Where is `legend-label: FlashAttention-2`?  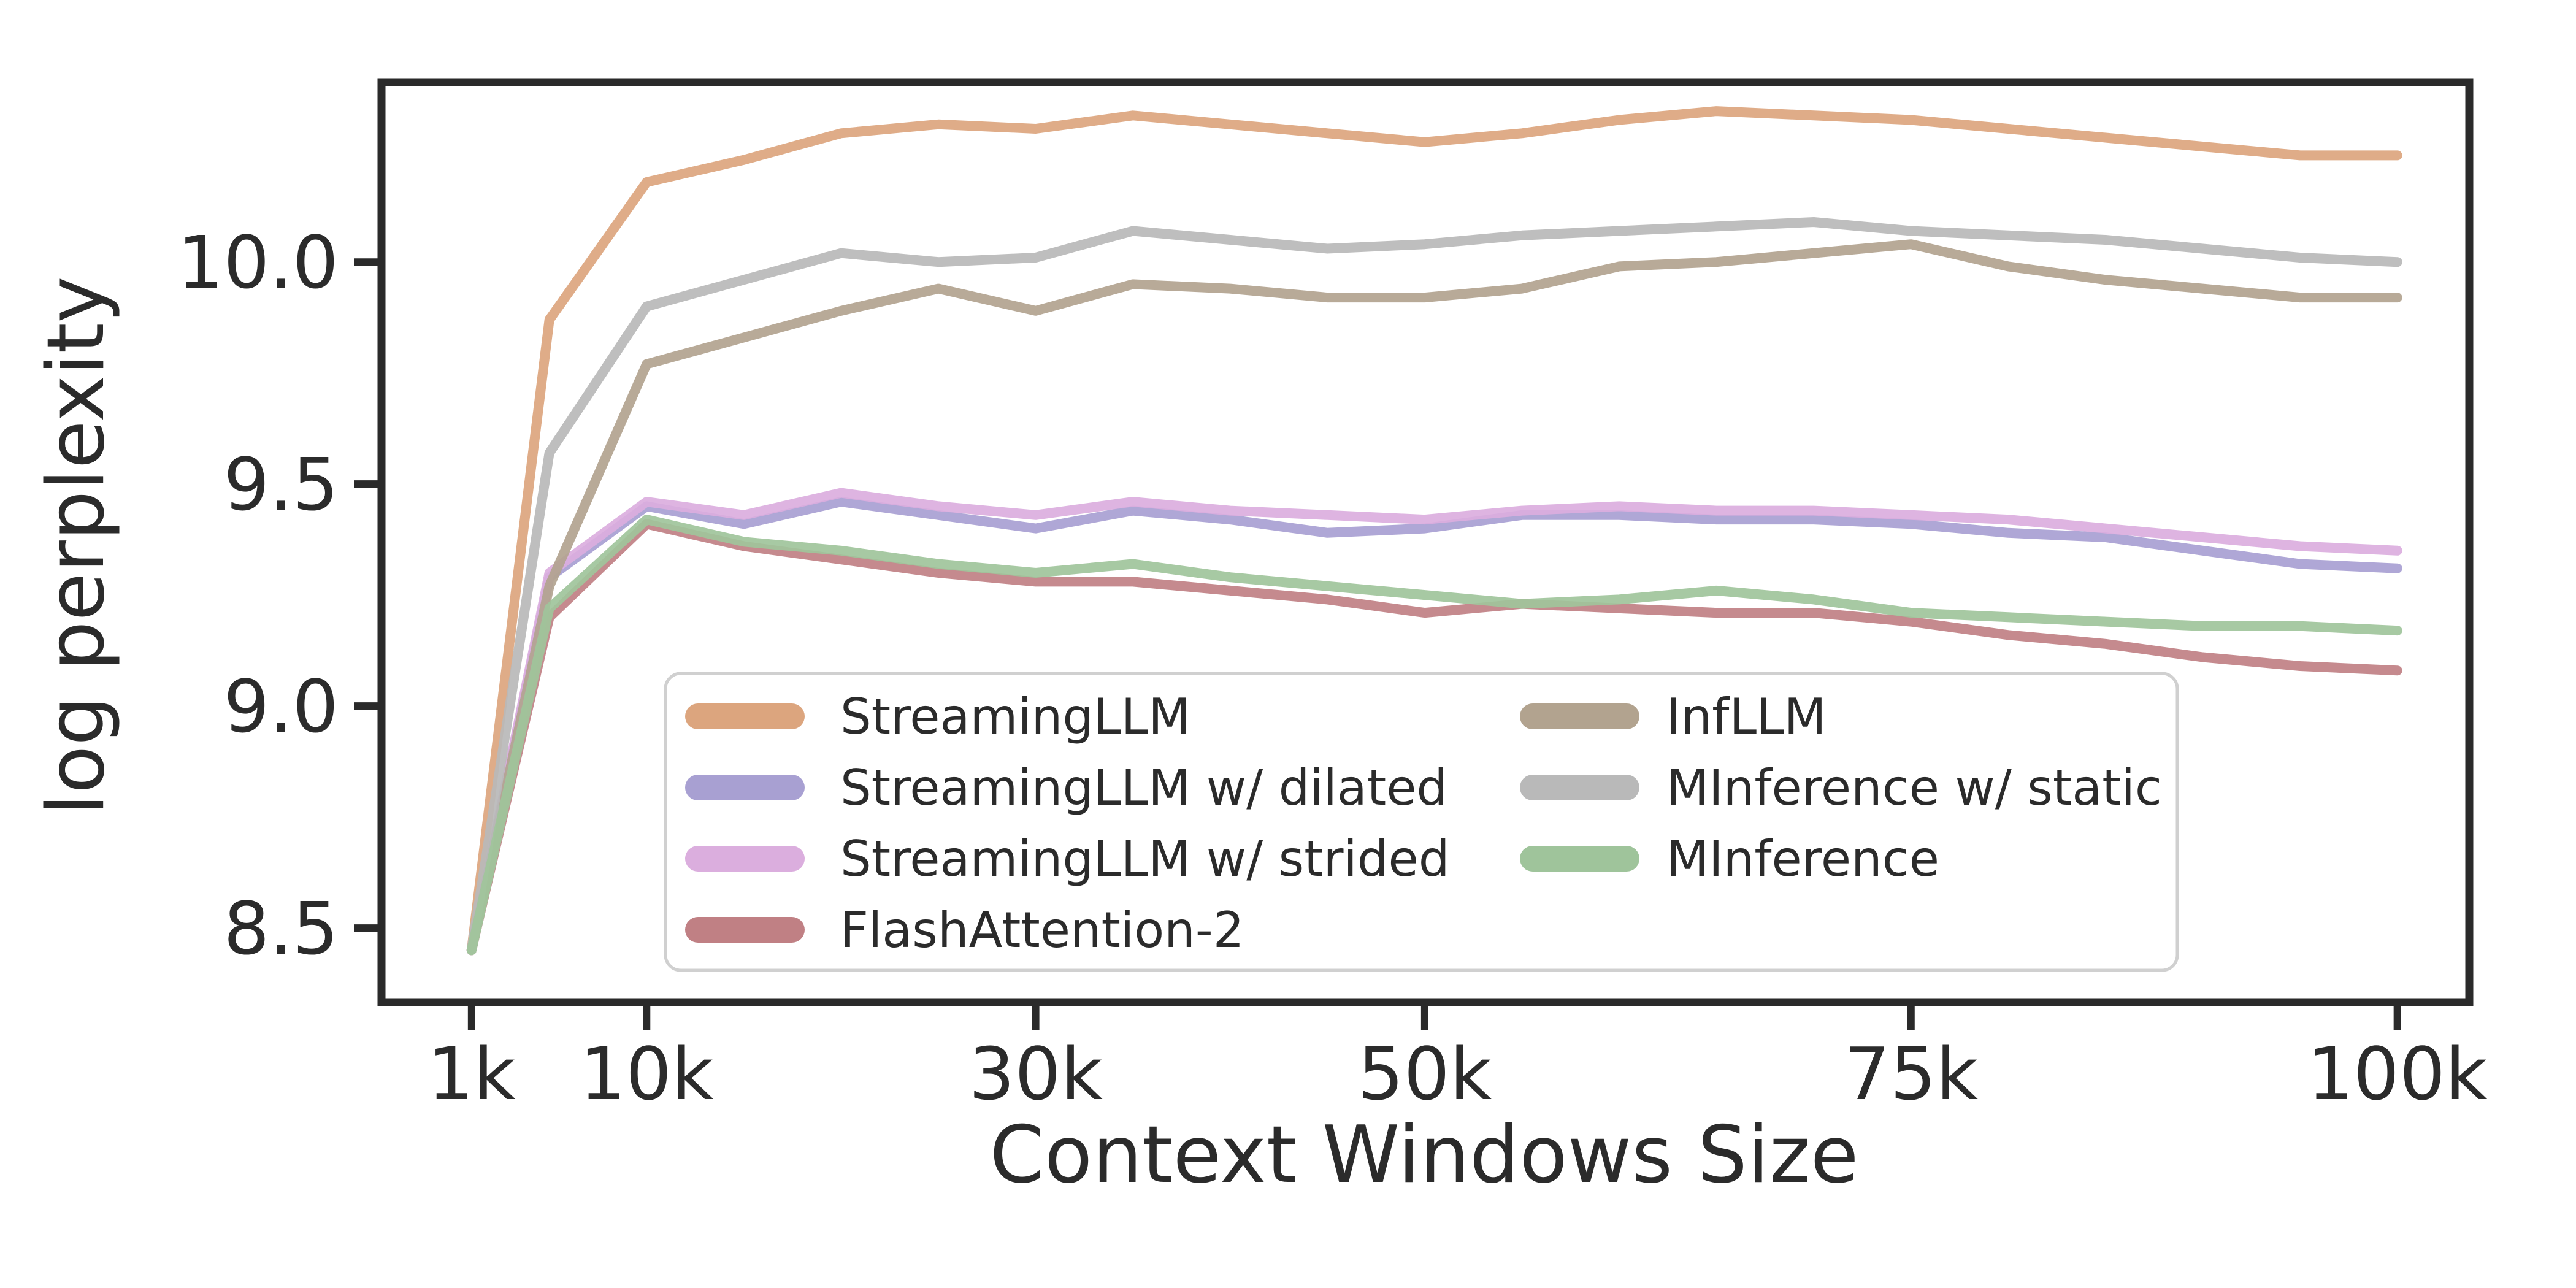
legend-label: FlashAttention-2 is located at coordinates (1042, 930).